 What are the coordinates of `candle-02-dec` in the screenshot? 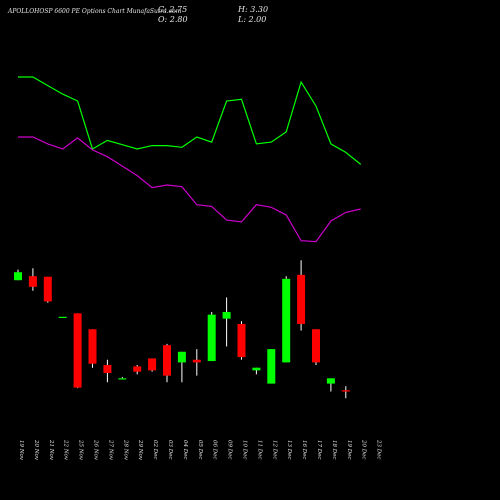 It's located at (152, 365).